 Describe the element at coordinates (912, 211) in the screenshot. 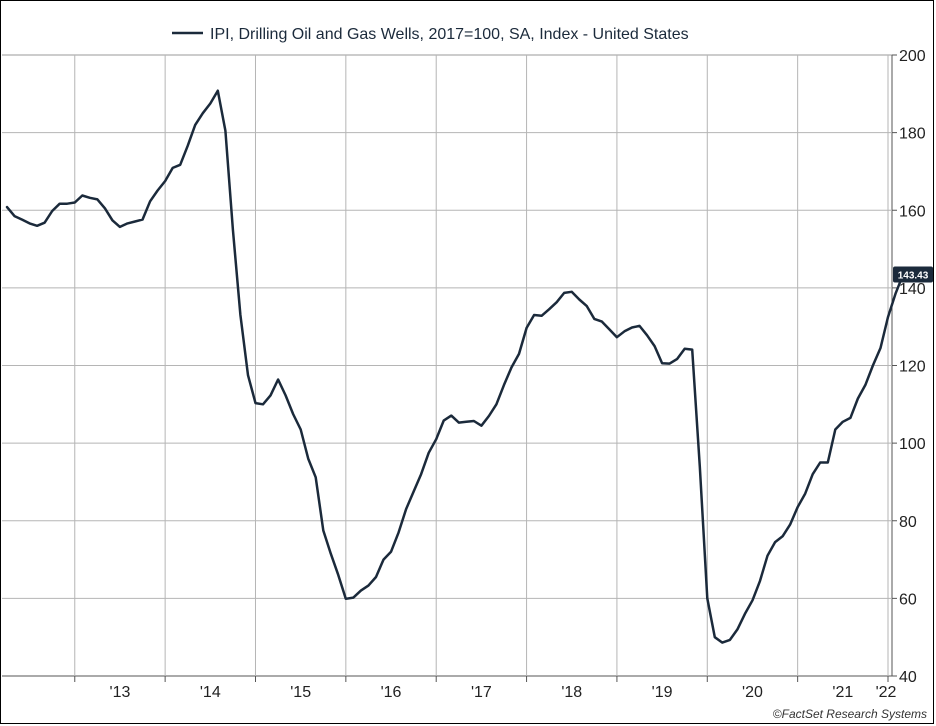

I see `y-tick-label: 160` at that location.